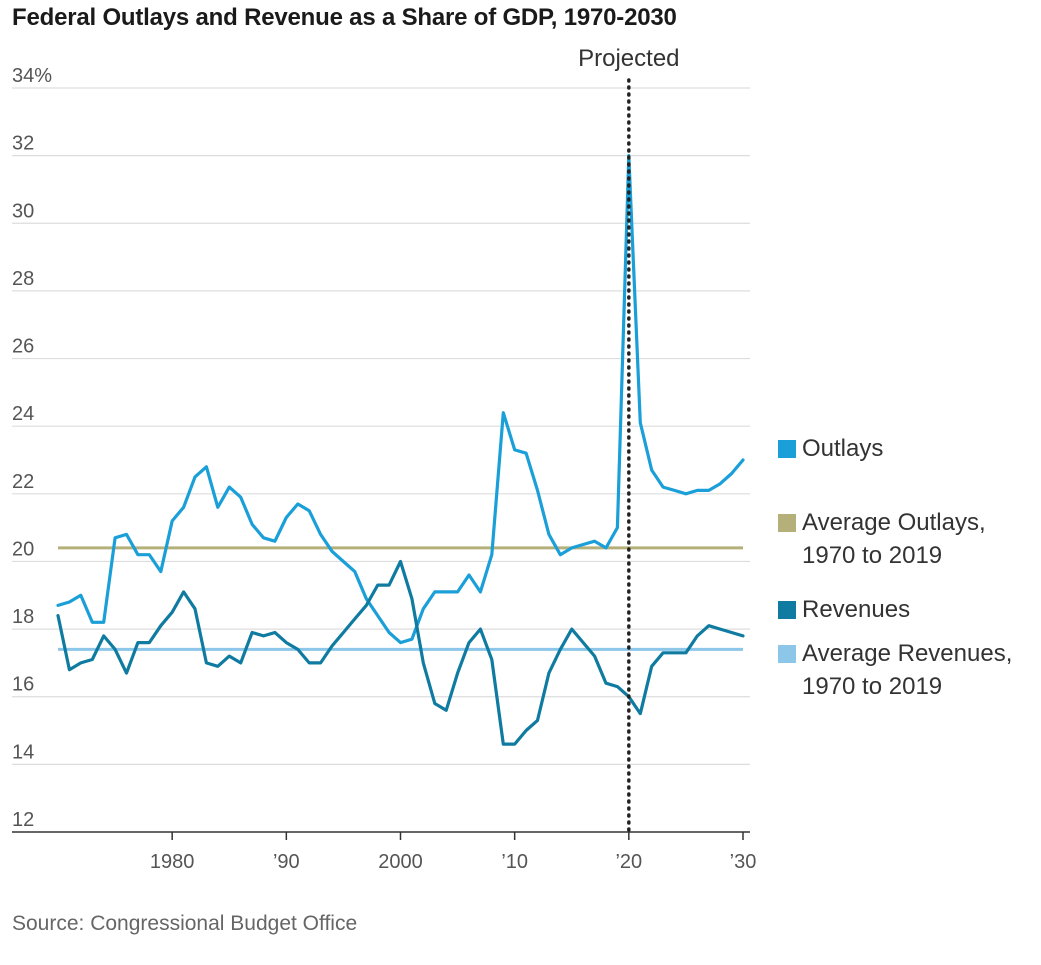 The height and width of the screenshot is (965, 1041). I want to click on y-tick-label-14: 14, so click(23, 752).